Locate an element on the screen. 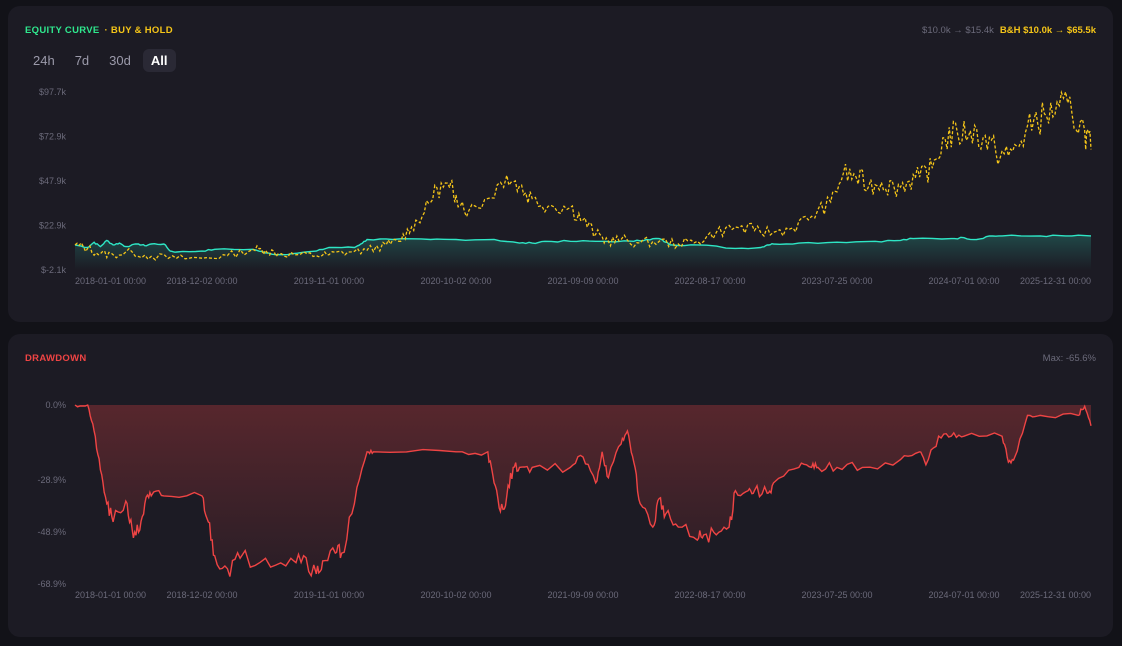 This screenshot has width=1122, height=646. equity-line is located at coordinates (583, 245).